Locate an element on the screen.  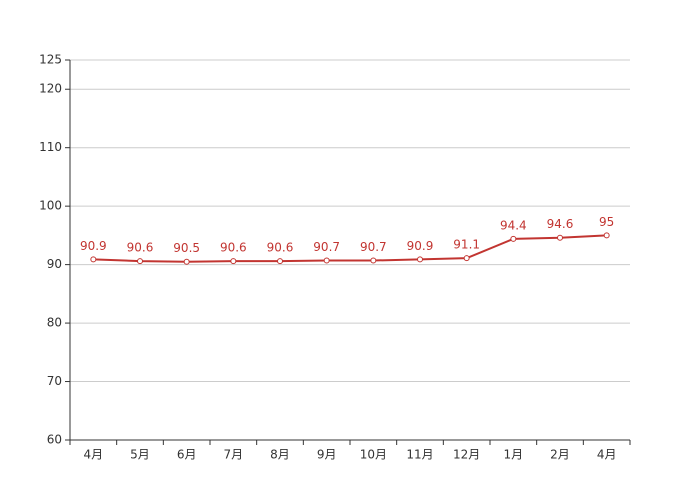
x-tick-label: 8月 is located at coordinates (280, 455).